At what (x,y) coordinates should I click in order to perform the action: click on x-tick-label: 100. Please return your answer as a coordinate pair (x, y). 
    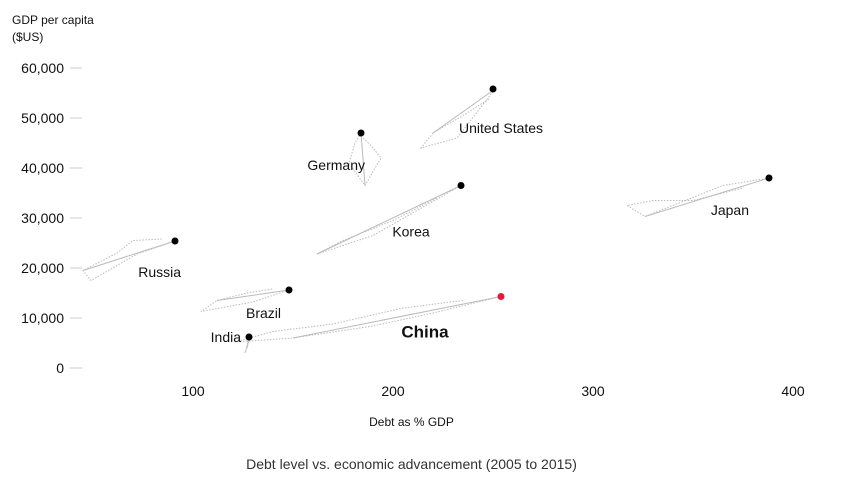
    Looking at the image, I should click on (193, 391).